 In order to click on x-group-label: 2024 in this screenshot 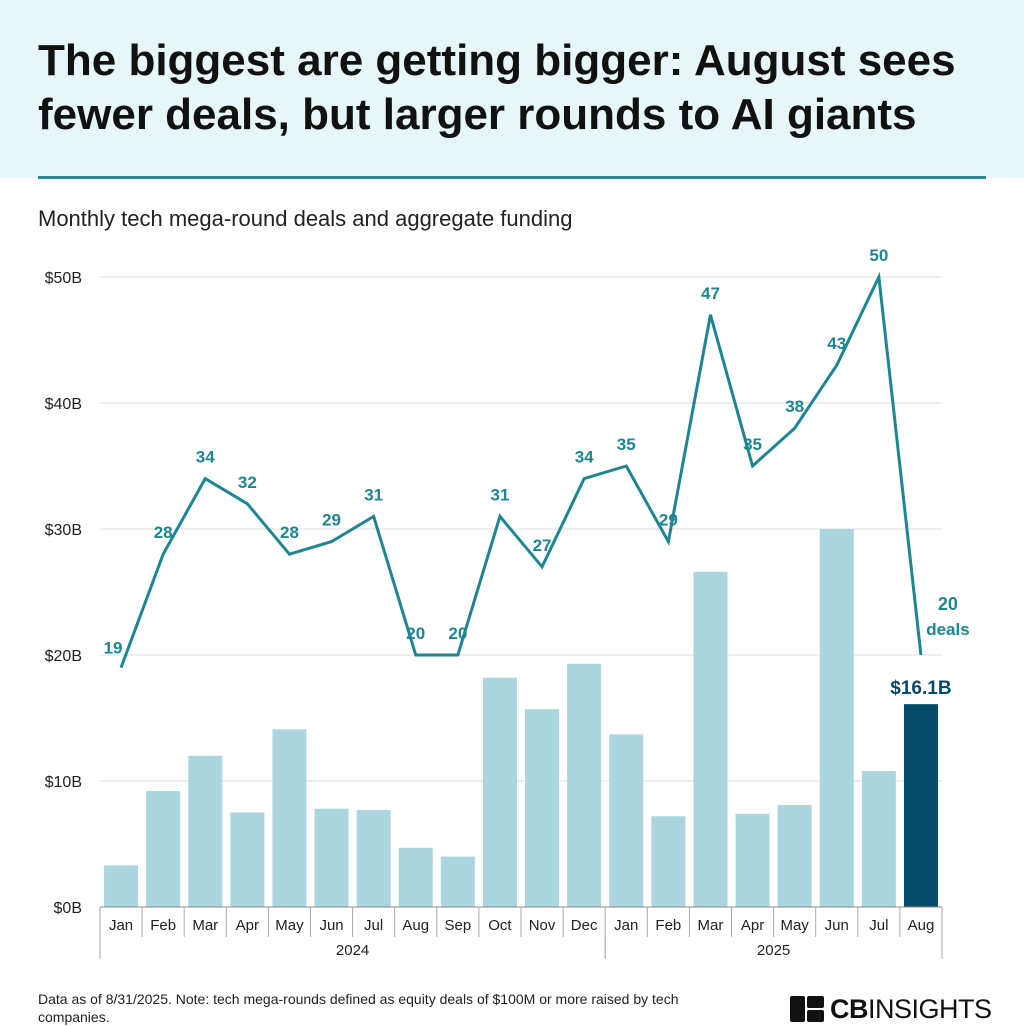, I will do `click(352, 950)`.